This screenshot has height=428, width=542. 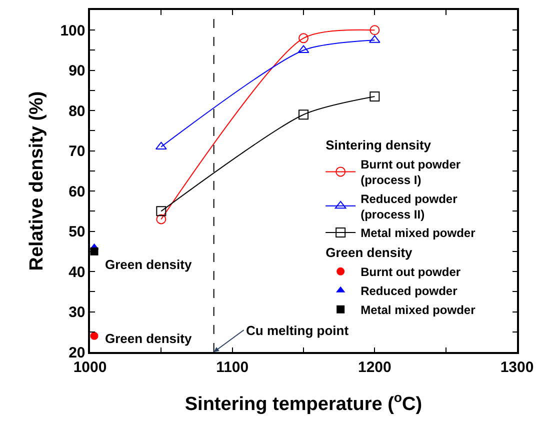 What do you see at coordinates (77, 272) in the screenshot?
I see `y-tick-label: 40` at bounding box center [77, 272].